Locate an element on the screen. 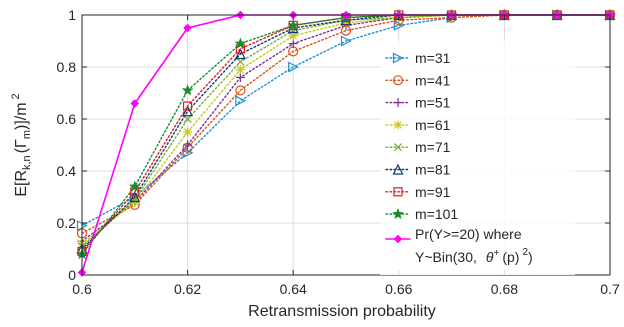  legend-item: m=91 is located at coordinates (418, 192).